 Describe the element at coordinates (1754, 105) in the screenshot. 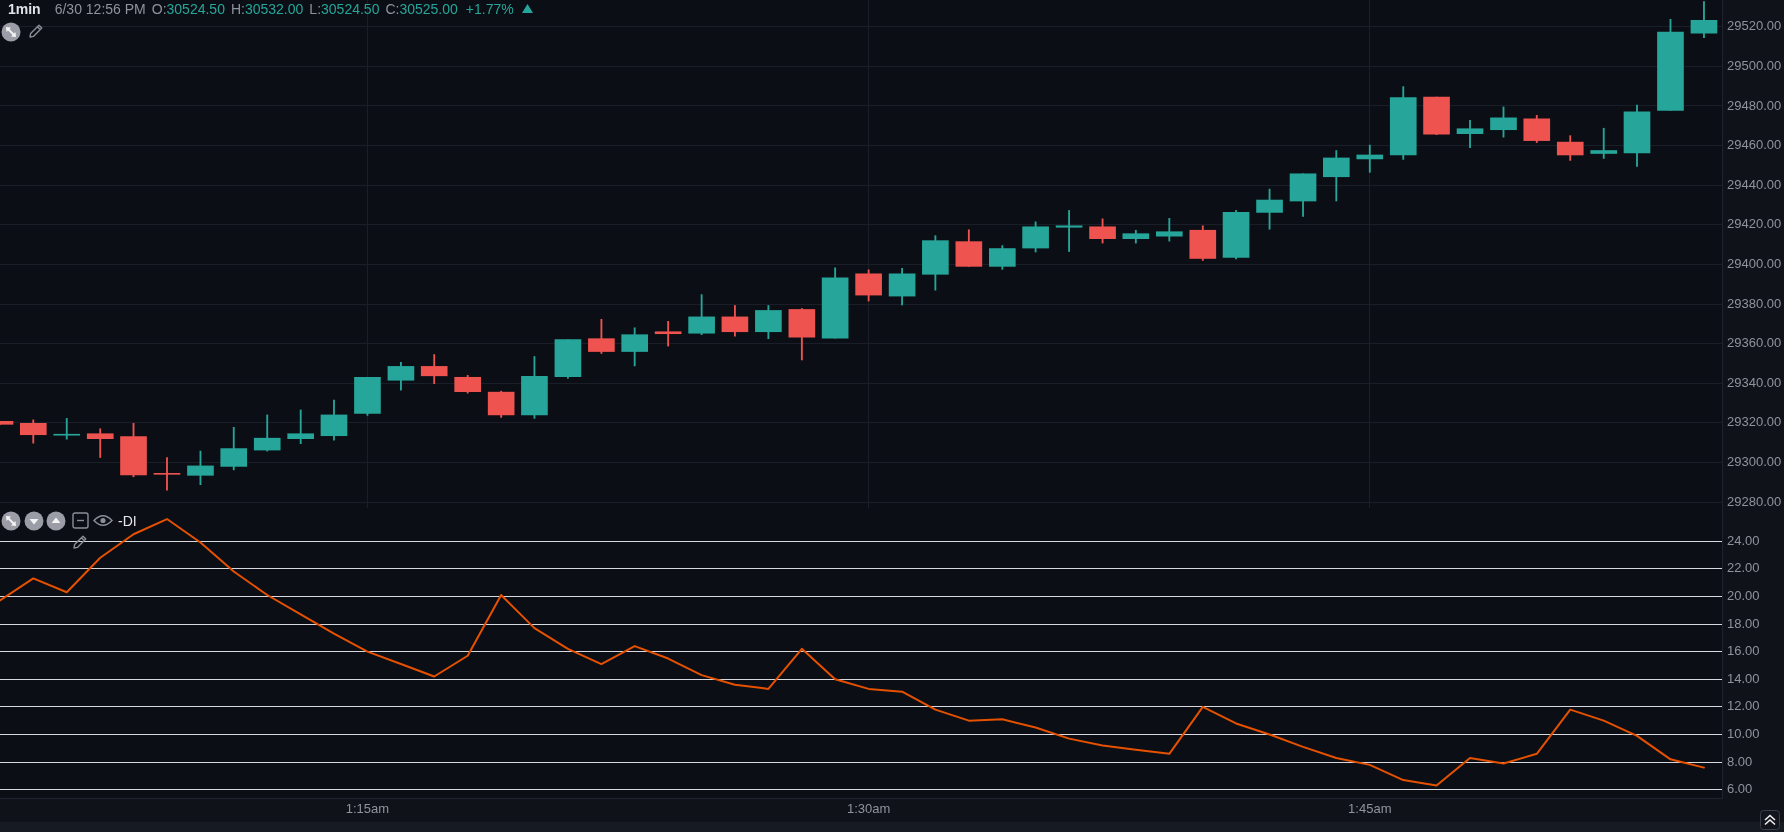

I see `y-tick-label: 29480.00` at that location.